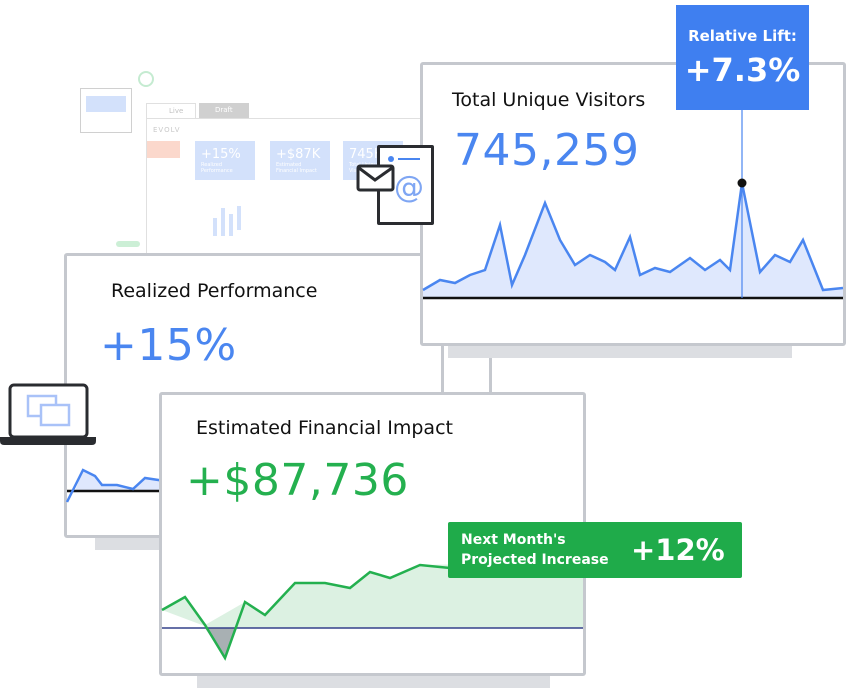  Describe the element at coordinates (171, 111) in the screenshot. I see `tab-live: Live` at that location.